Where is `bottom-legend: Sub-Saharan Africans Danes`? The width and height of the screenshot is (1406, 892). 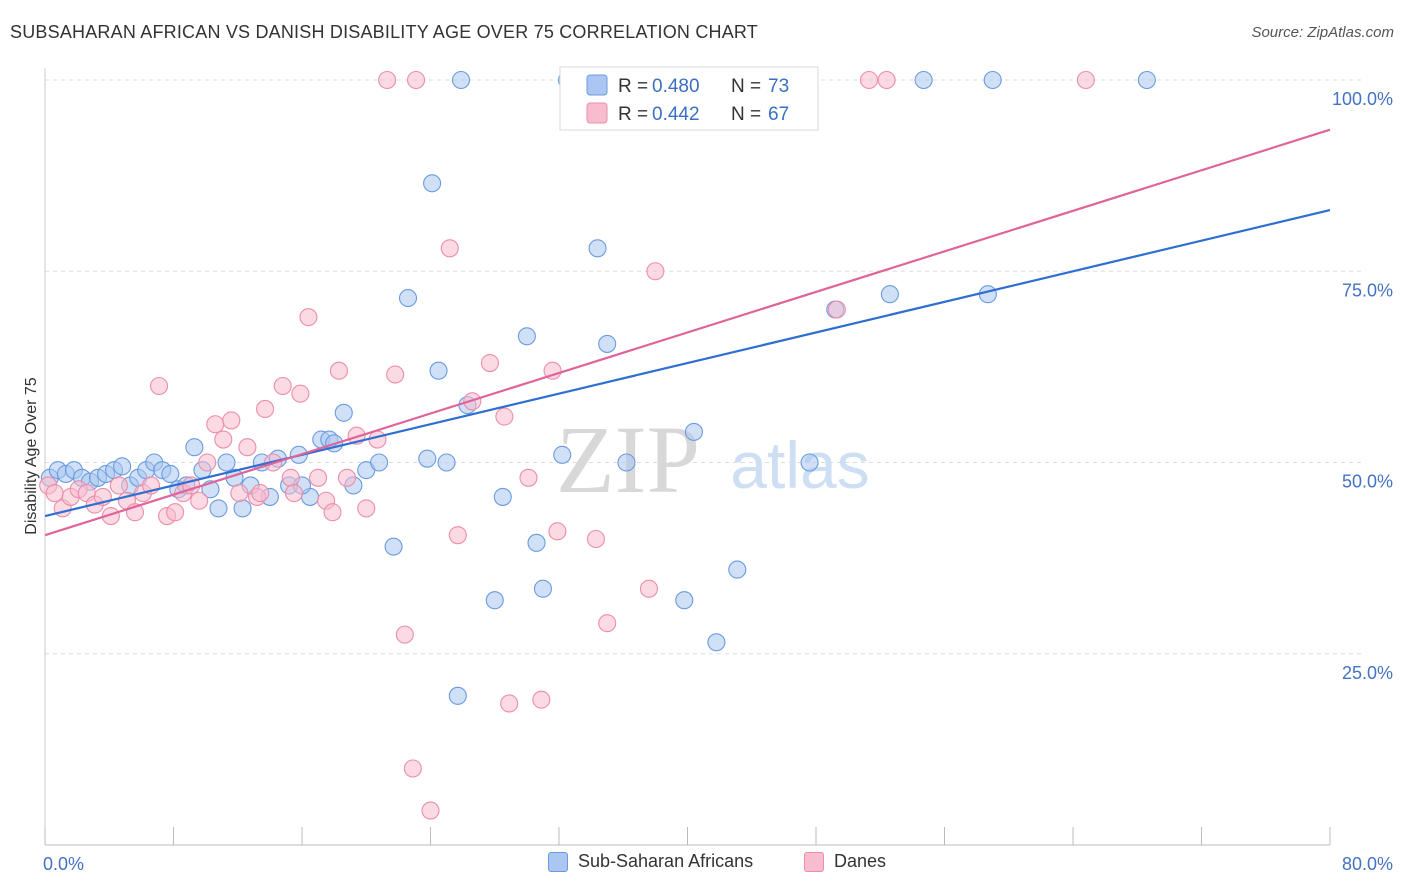 bottom-legend: Sub-Saharan Africans Danes is located at coordinates (703, 865).